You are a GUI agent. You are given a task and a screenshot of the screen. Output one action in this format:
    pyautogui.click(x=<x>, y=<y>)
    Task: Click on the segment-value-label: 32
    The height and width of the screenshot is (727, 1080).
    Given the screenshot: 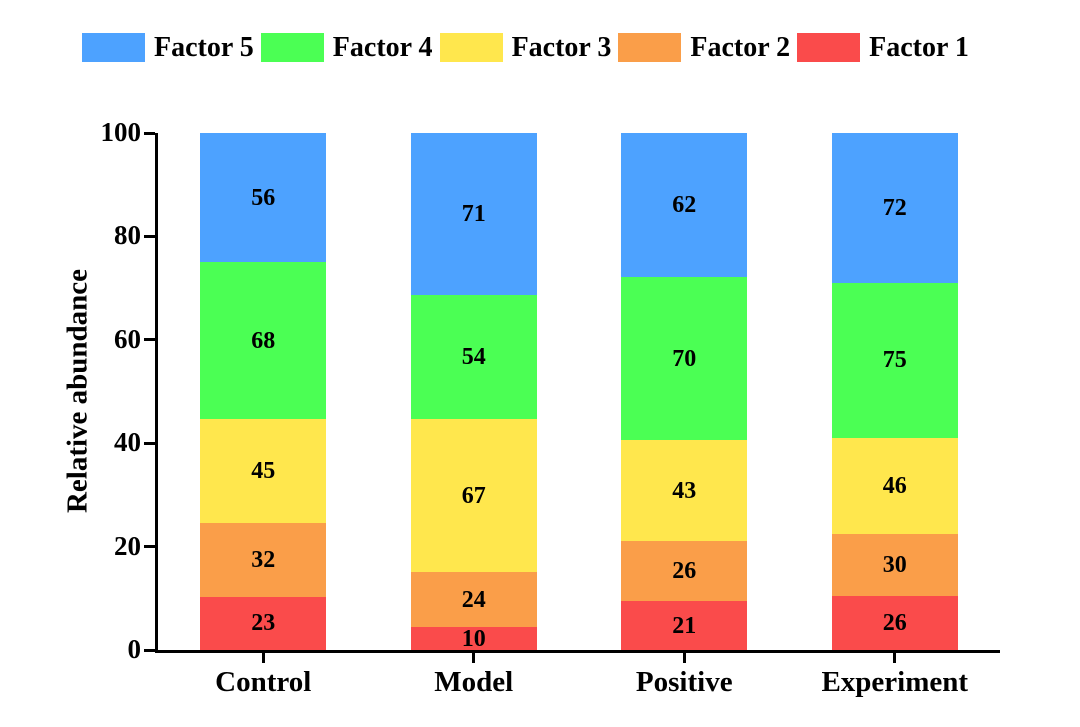 What is the action you would take?
    pyautogui.click(x=263, y=560)
    